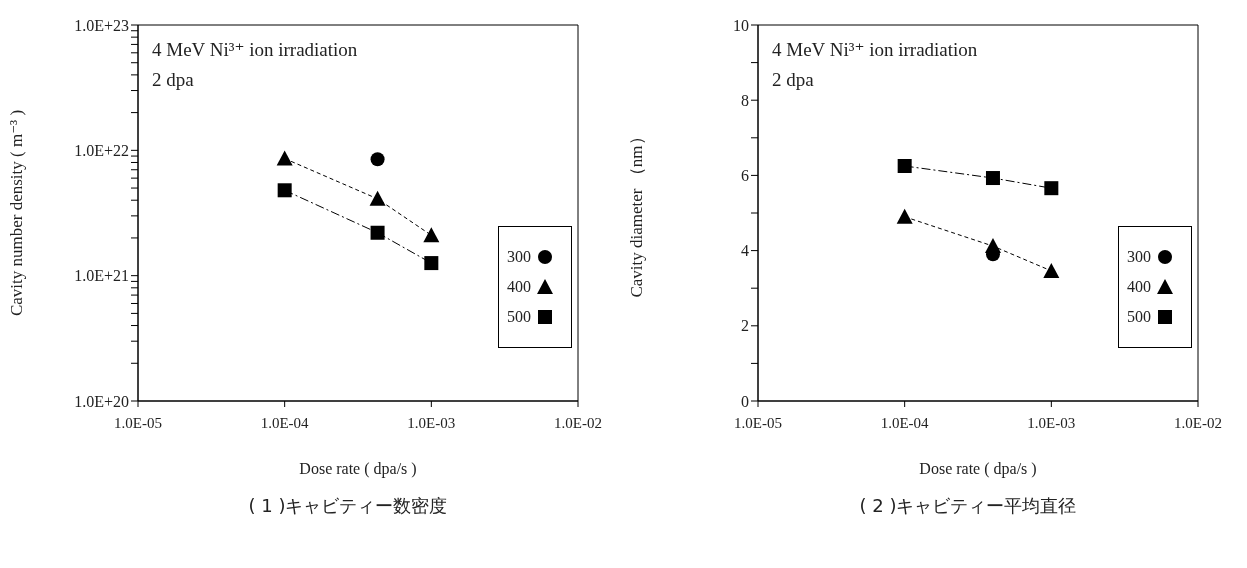 This screenshot has height=568, width=1247. What do you see at coordinates (968, 506) in the screenshot?
I see `text: ( 2 )キャビティー平均直径` at bounding box center [968, 506].